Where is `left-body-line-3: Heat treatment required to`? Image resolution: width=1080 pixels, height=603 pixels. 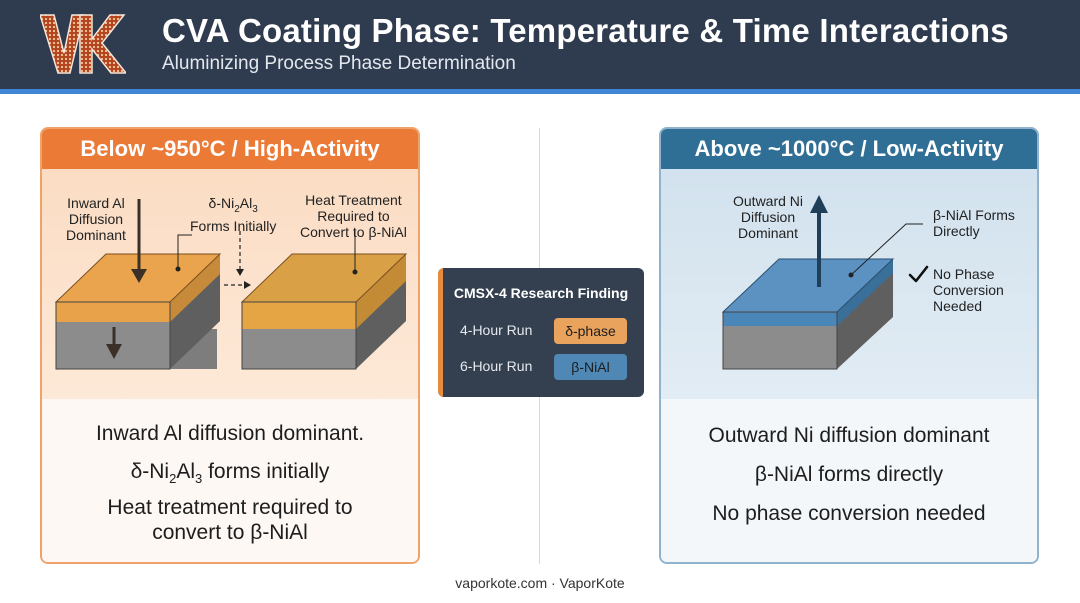
left-body-line-3: Heat treatment required to is located at coordinates (230, 507).